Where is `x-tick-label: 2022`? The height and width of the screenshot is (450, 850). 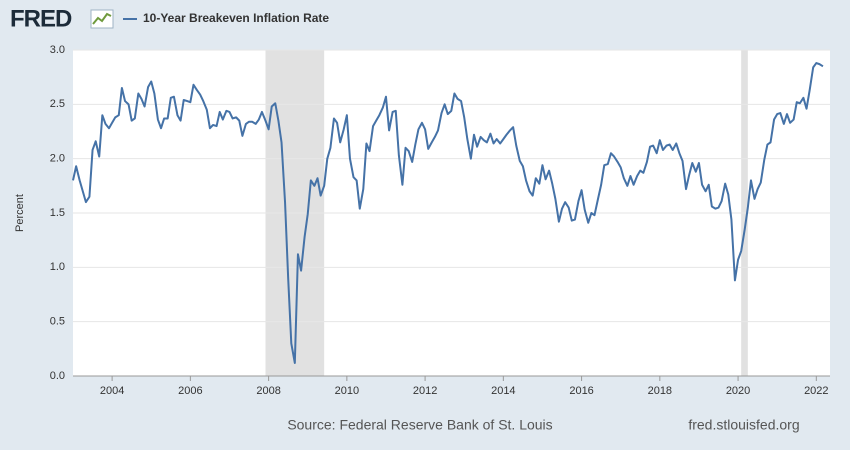 x-tick-label: 2022 is located at coordinates (816, 391).